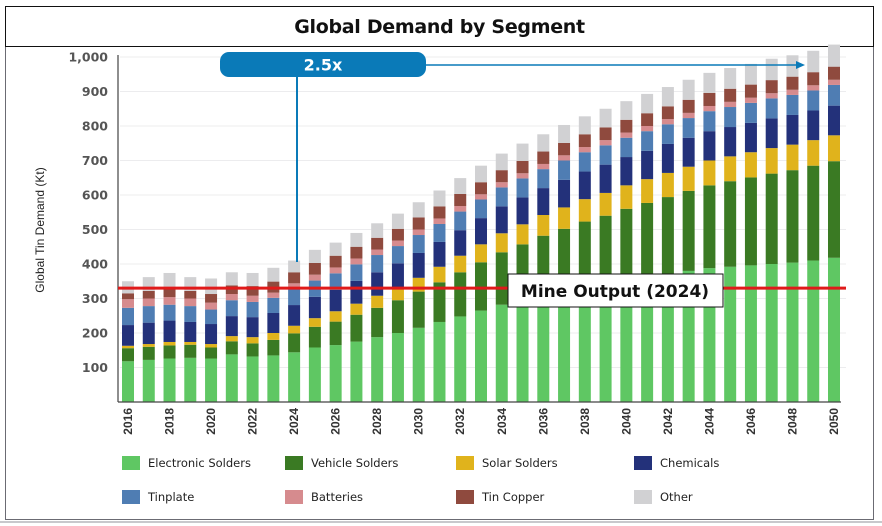 This screenshot has height=526, width=882. What do you see at coordinates (800, 65) in the screenshot?
I see `arrow-head-icon` at bounding box center [800, 65].